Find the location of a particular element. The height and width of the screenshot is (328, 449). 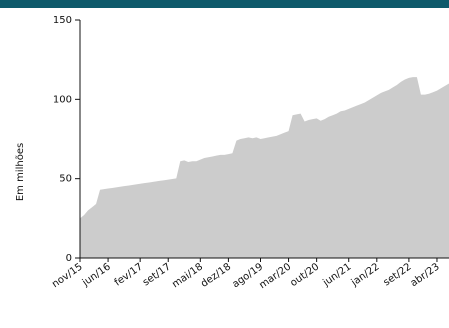

header-band is located at coordinates (224, 4).